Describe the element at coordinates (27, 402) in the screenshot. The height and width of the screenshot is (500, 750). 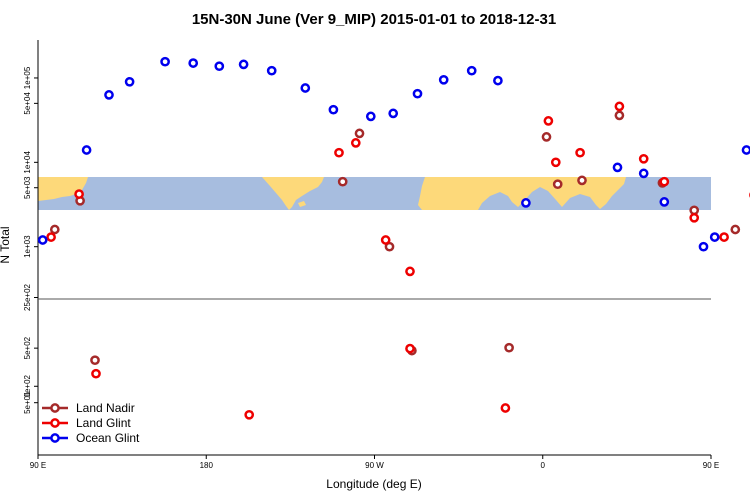
I see `y-tick-label: 5e+01` at that location.